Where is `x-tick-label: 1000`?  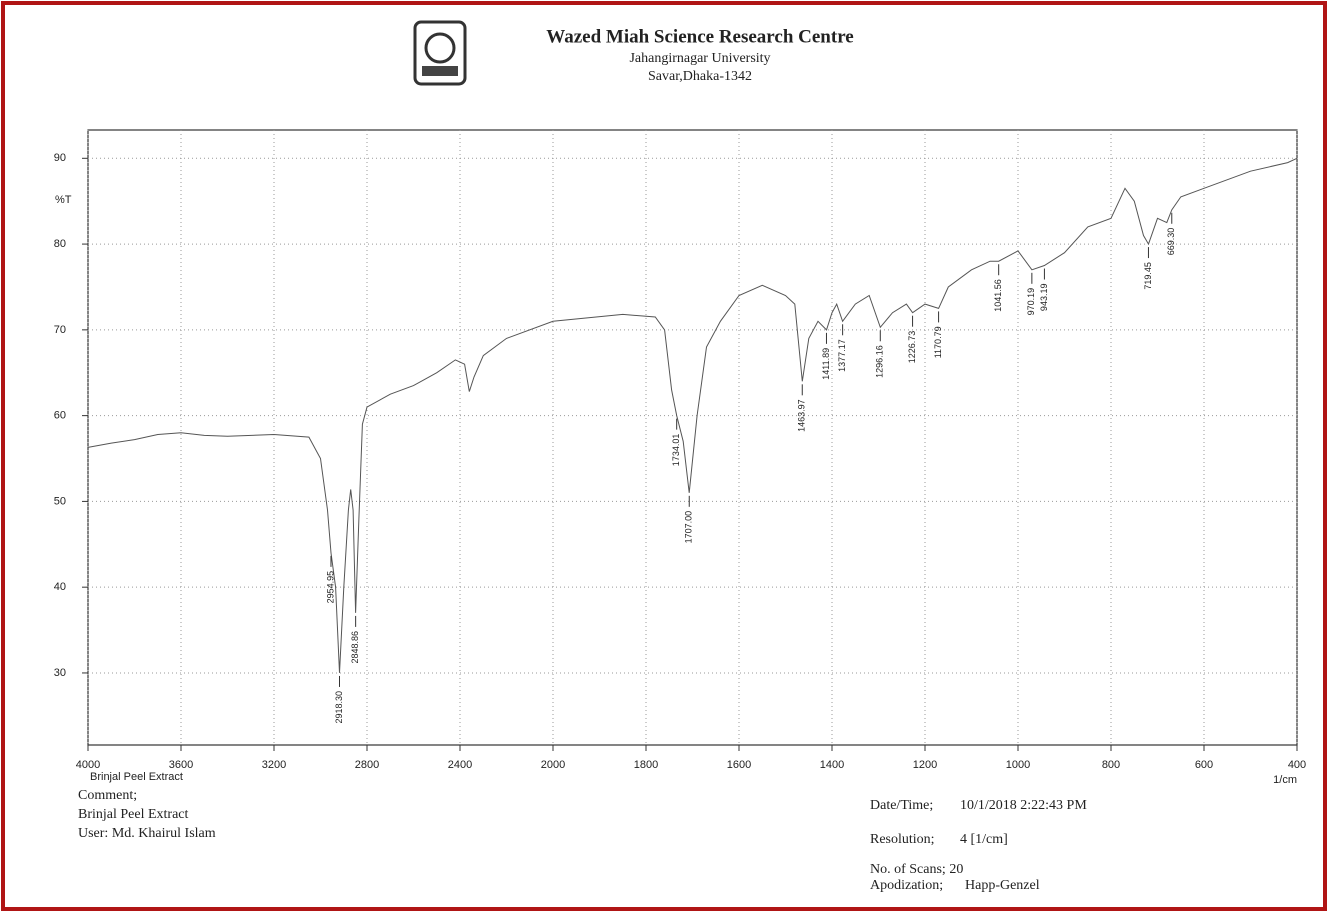
x-tick-label: 1000 is located at coordinates (1018, 765).